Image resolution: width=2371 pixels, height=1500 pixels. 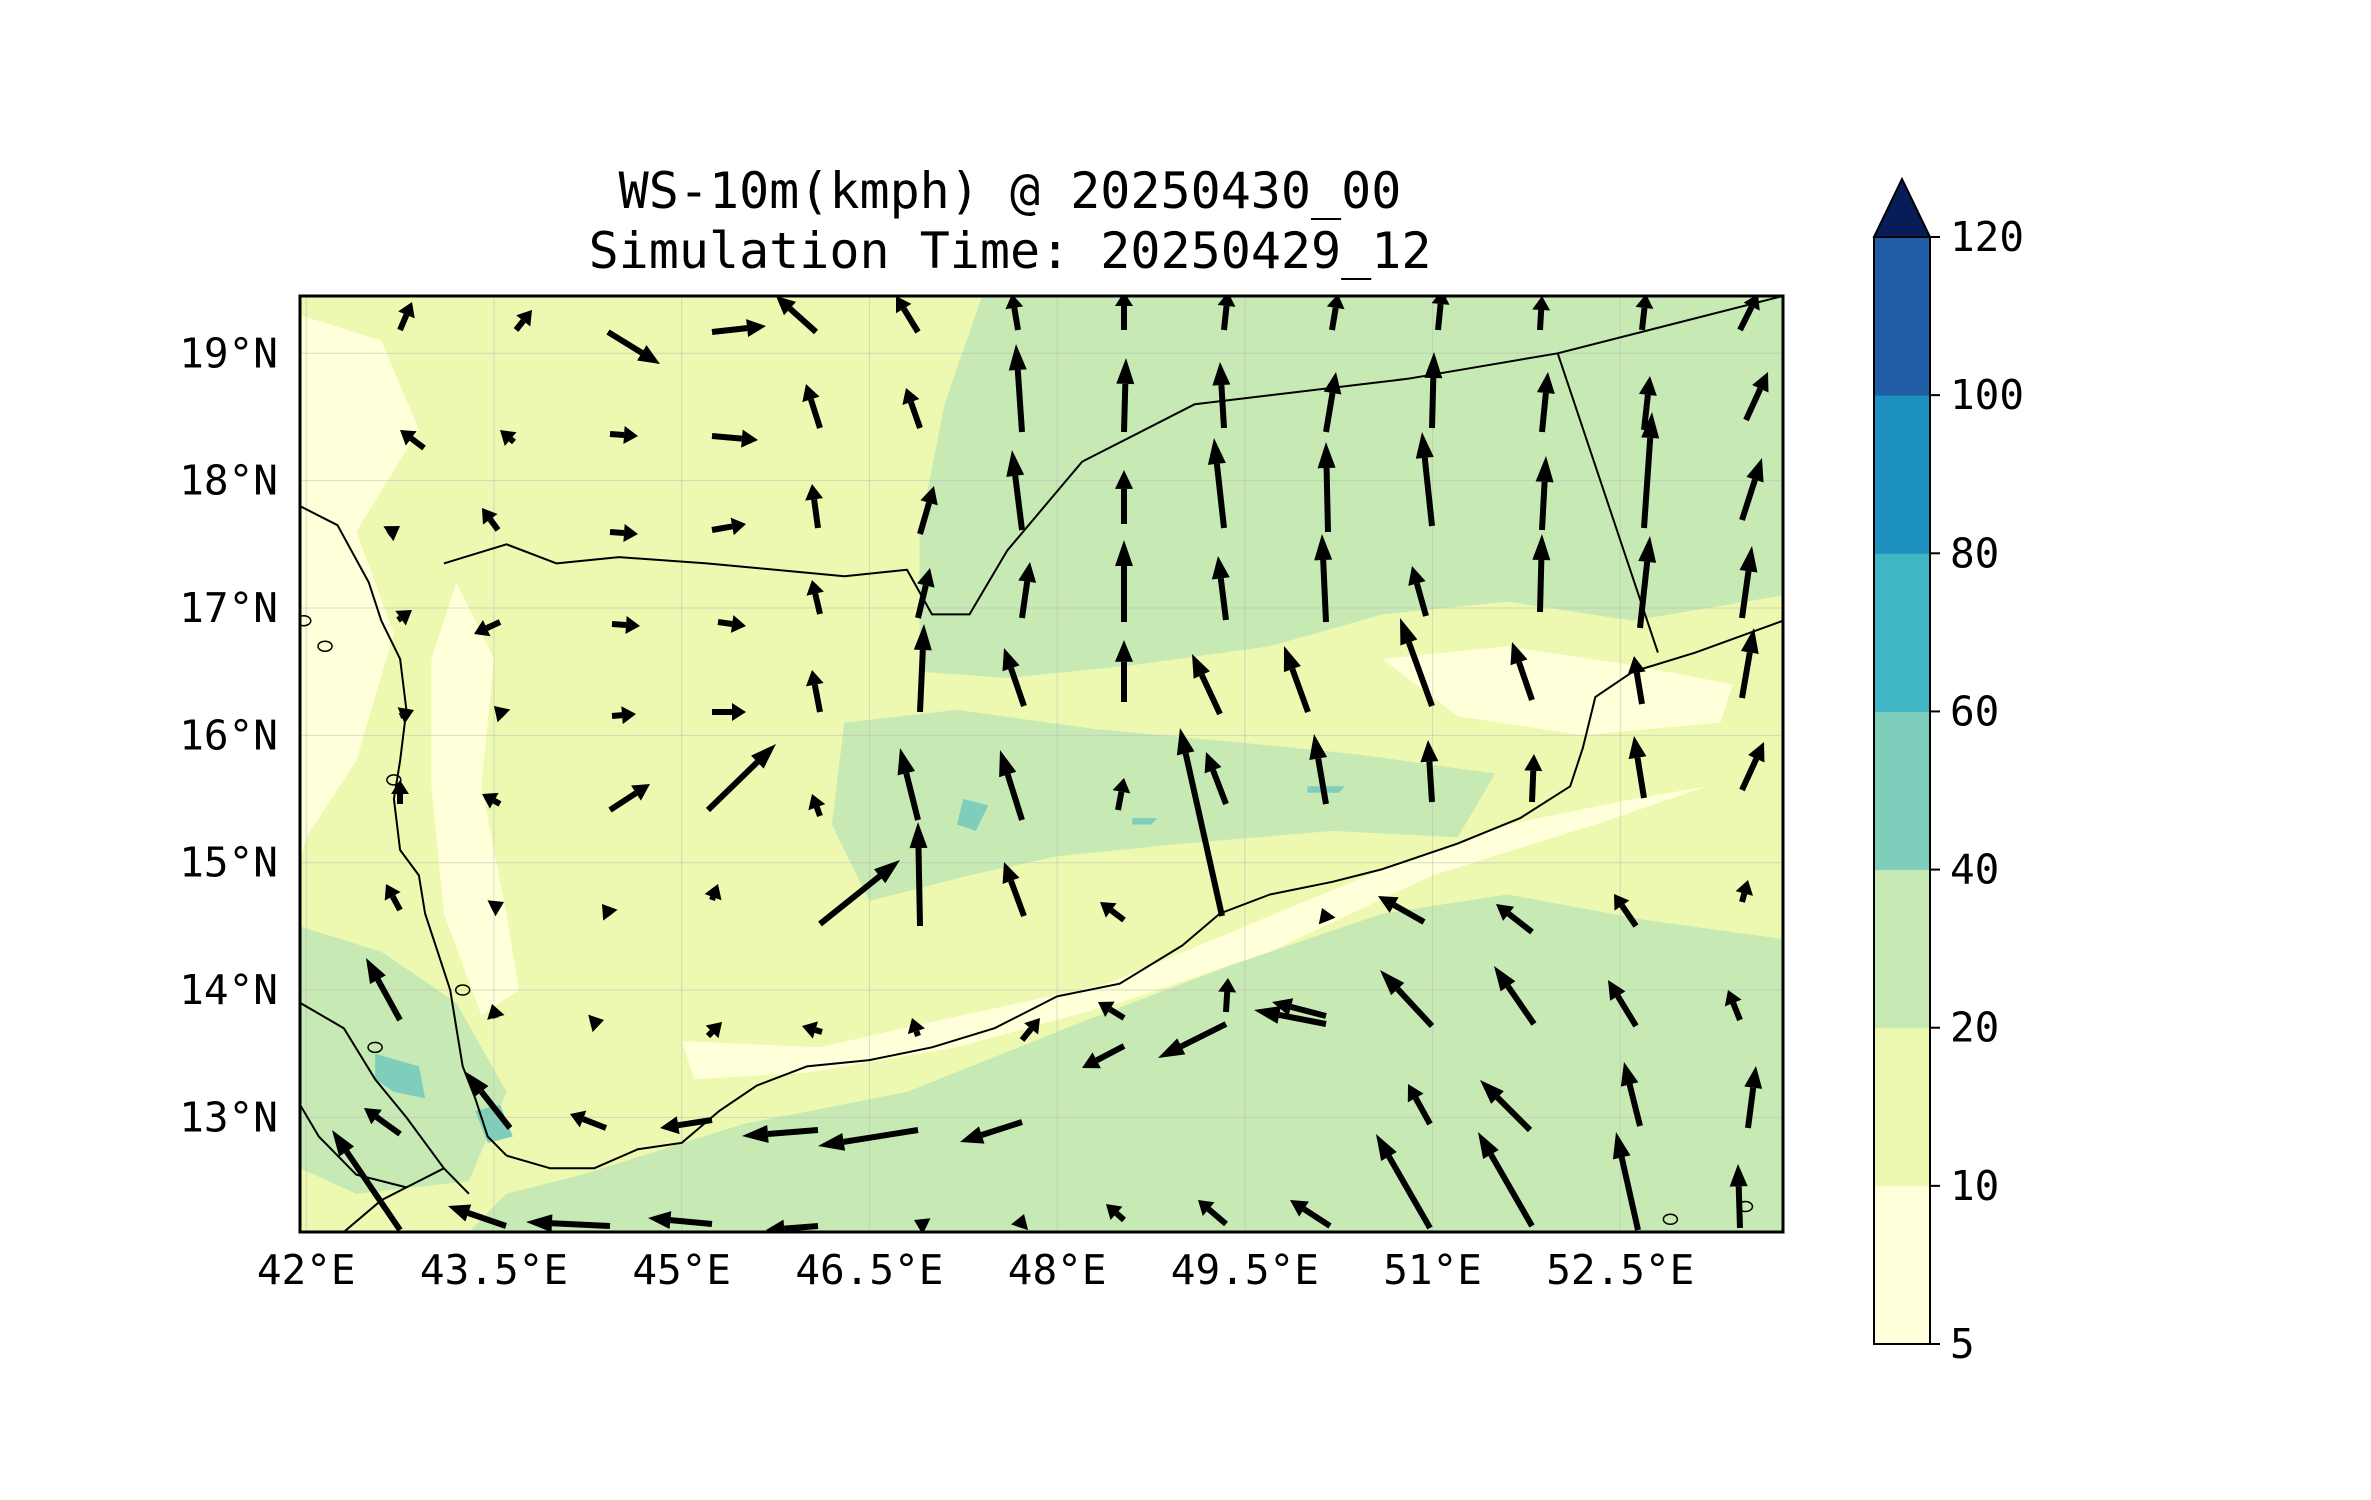 I want to click on longitude-tick-label: 52.5°E, so click(x=1620, y=1270).